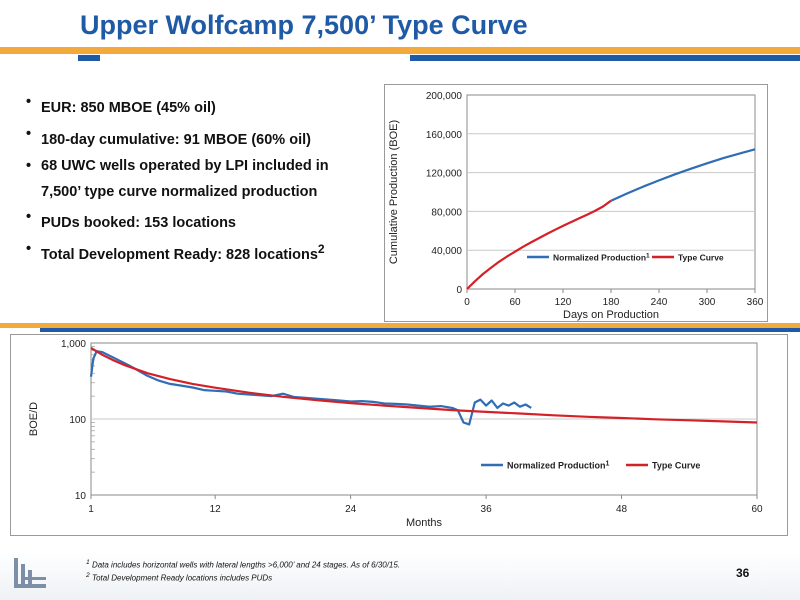 The height and width of the screenshot is (600, 800). Describe the element at coordinates (611, 315) in the screenshot. I see `x-axis-label: Days on Production` at that location.